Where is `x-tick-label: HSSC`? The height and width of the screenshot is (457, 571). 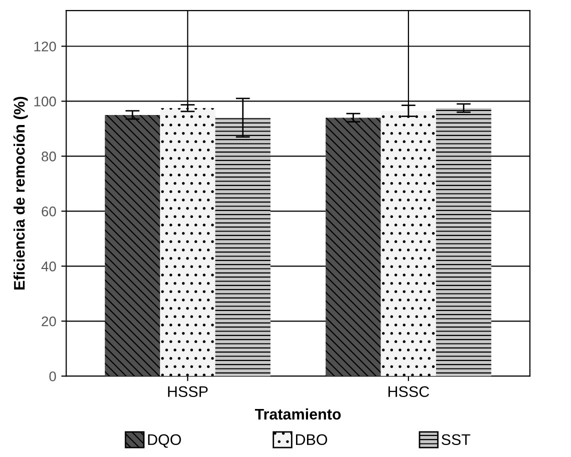
x-tick-label: HSSC is located at coordinates (409, 392).